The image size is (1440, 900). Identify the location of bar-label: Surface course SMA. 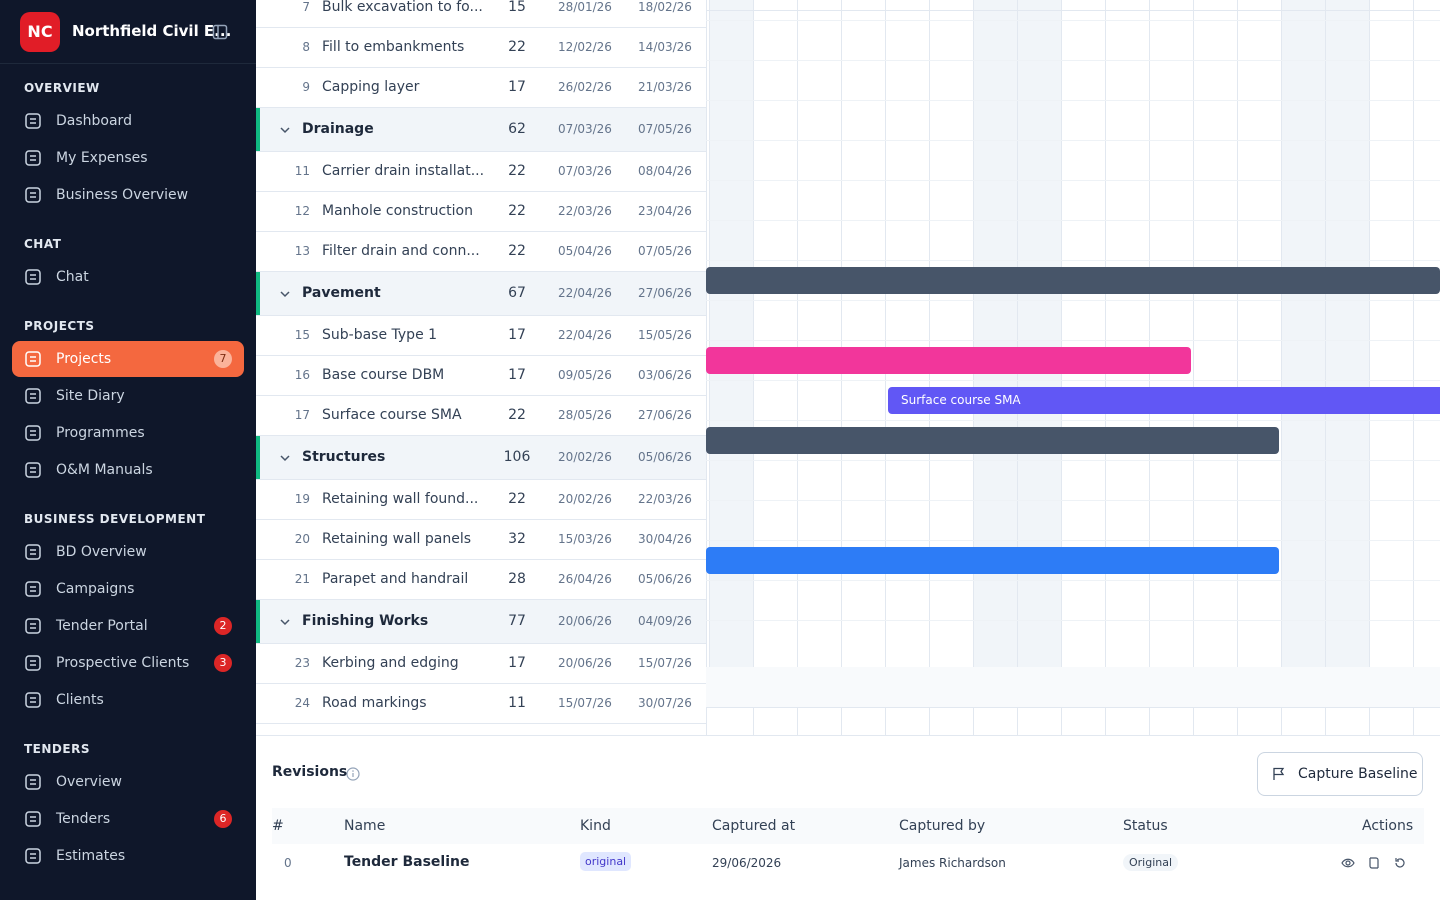
(961, 400).